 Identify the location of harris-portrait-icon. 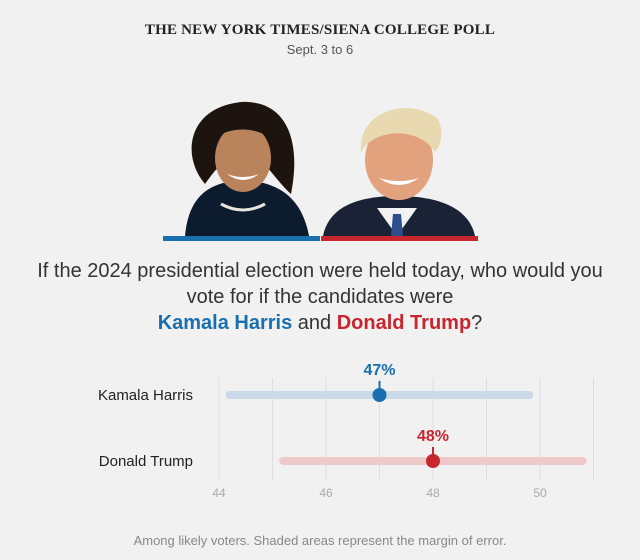
(241, 171).